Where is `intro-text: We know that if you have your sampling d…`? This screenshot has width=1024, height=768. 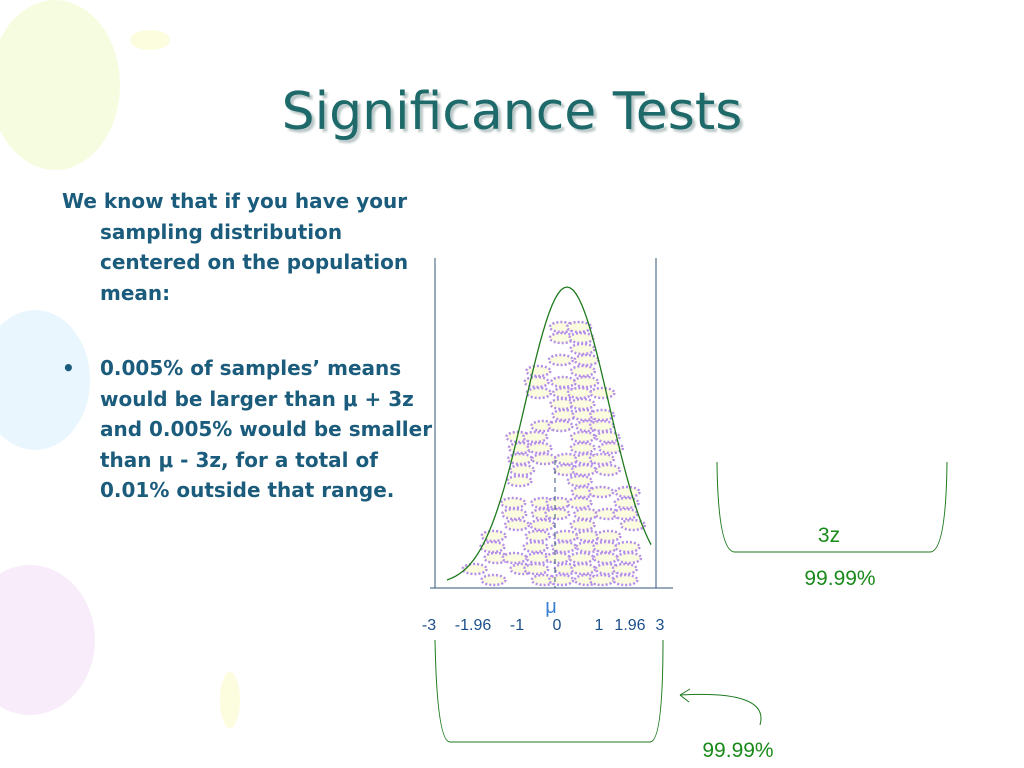
intro-text: We know that if you have your sampling d… is located at coordinates (235, 247).